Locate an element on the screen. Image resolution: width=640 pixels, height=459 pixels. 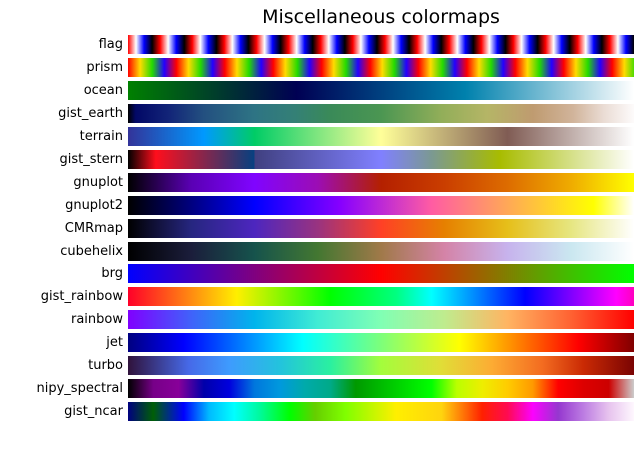
colormap-label: CMRmap is located at coordinates (93, 228).